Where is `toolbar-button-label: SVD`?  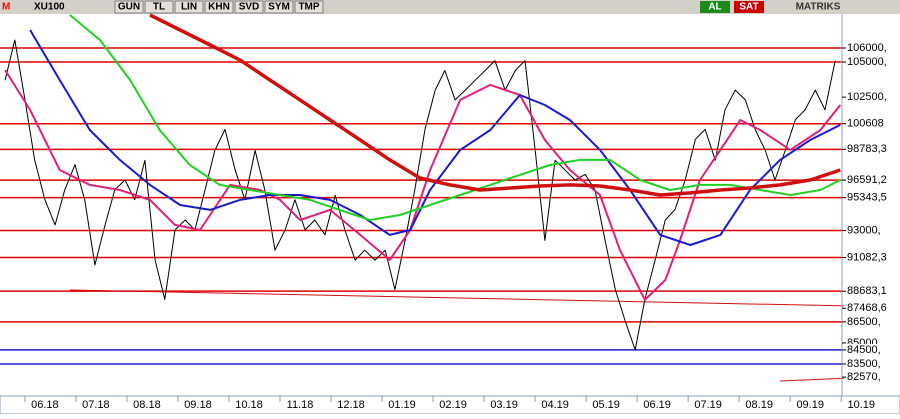
toolbar-button-label: SVD is located at coordinates (249, 7).